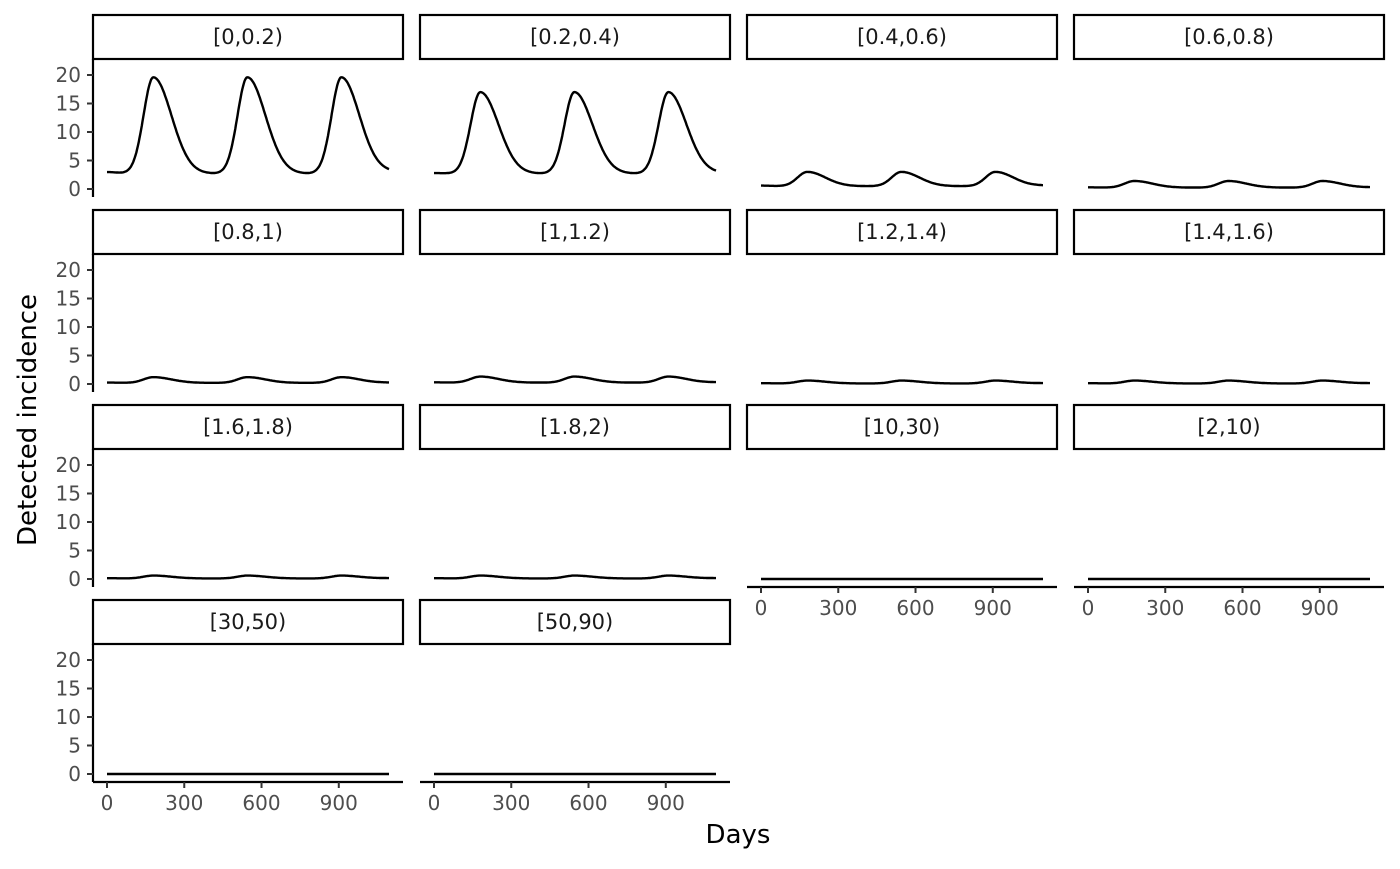 The width and height of the screenshot is (1400, 869). I want to click on facet-strip-label: [1.8,2), so click(575, 427).